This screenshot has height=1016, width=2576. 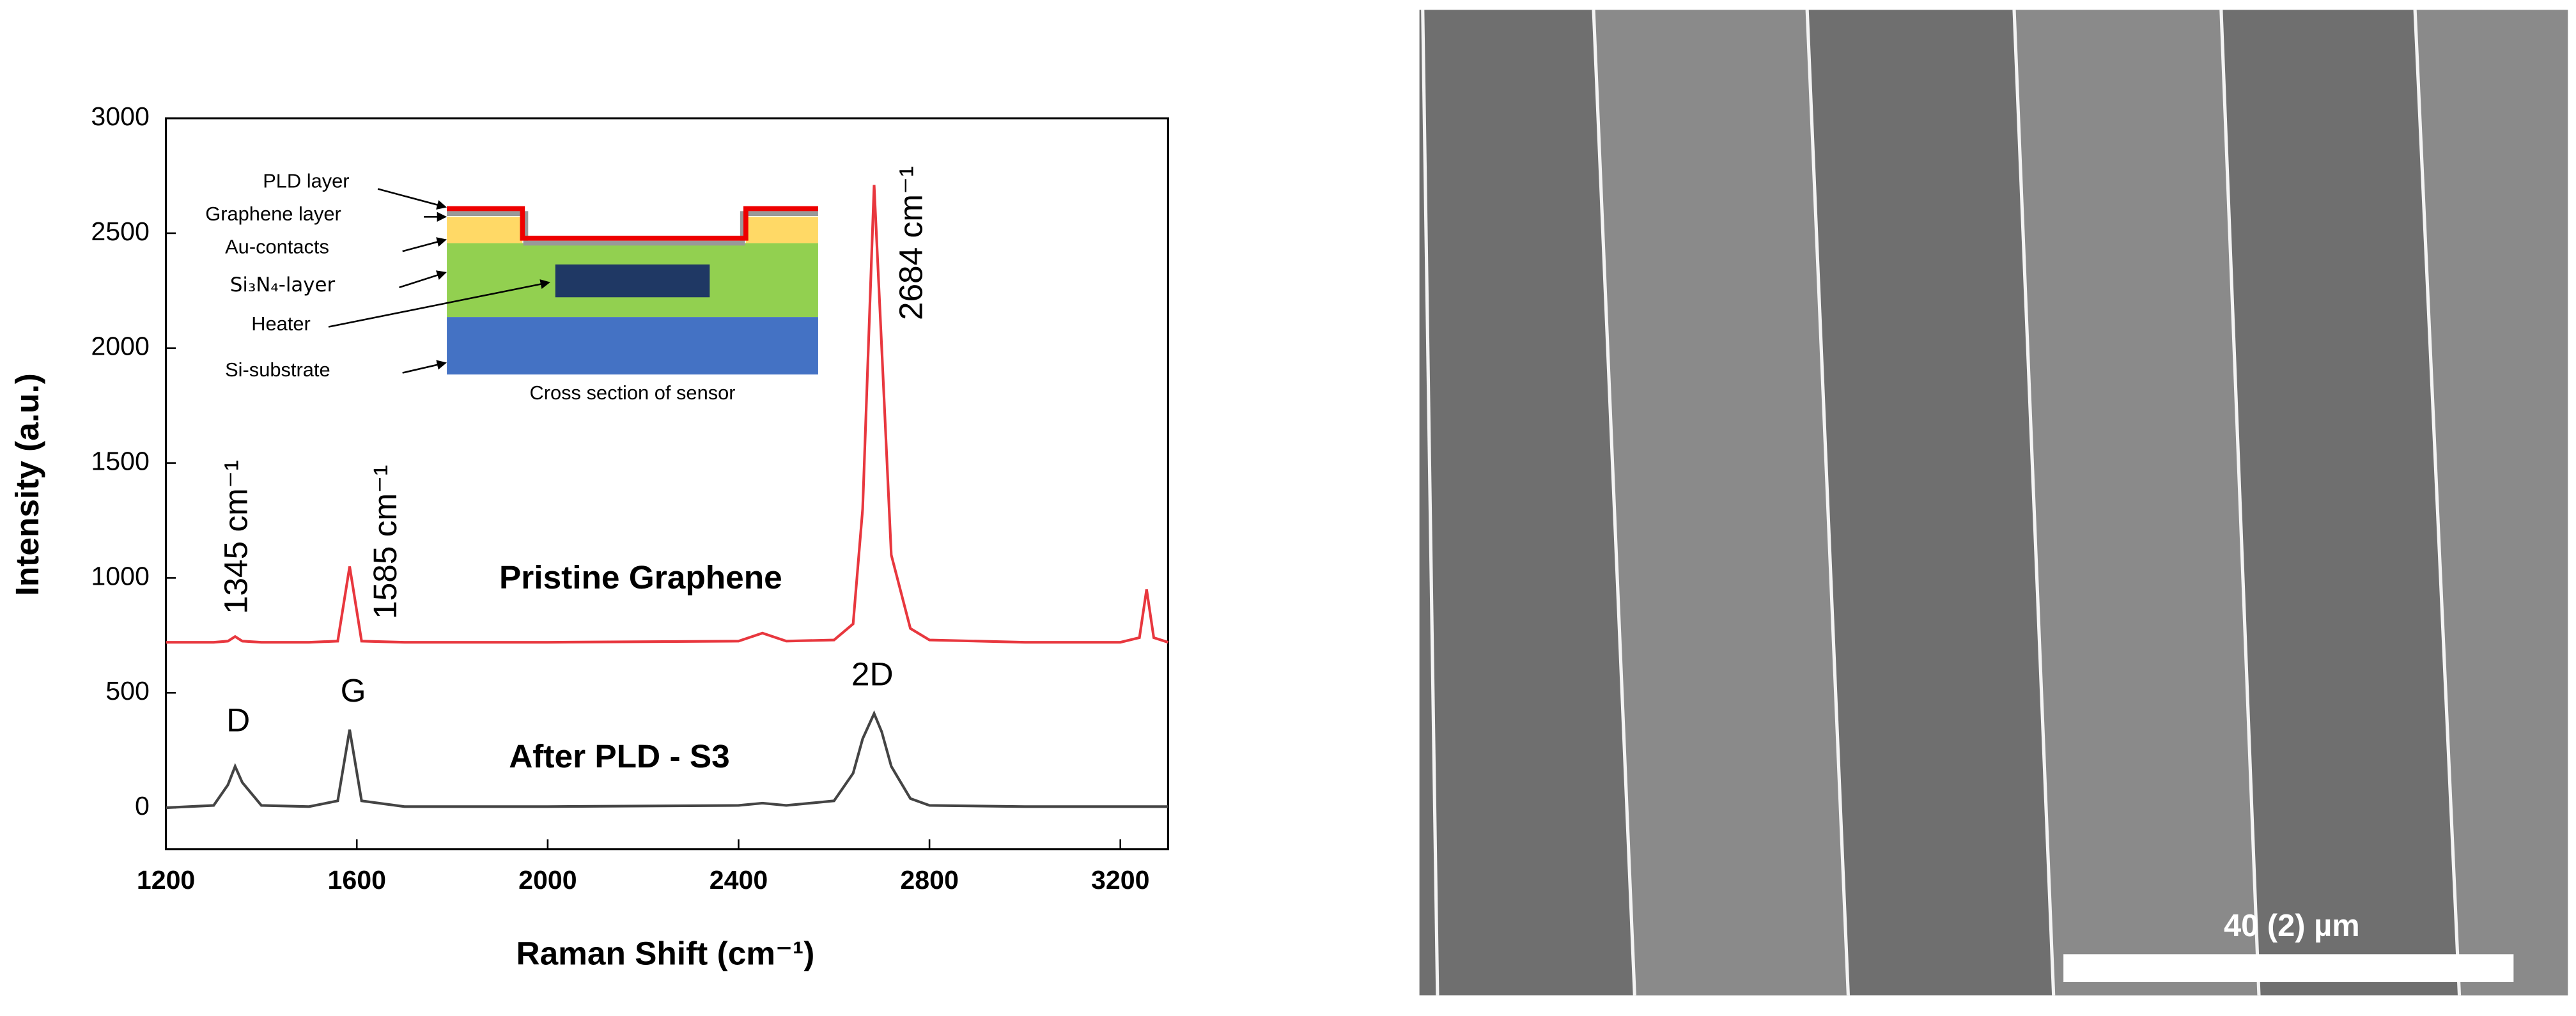 I want to click on inset-label: Si-substrate, so click(x=277, y=369).